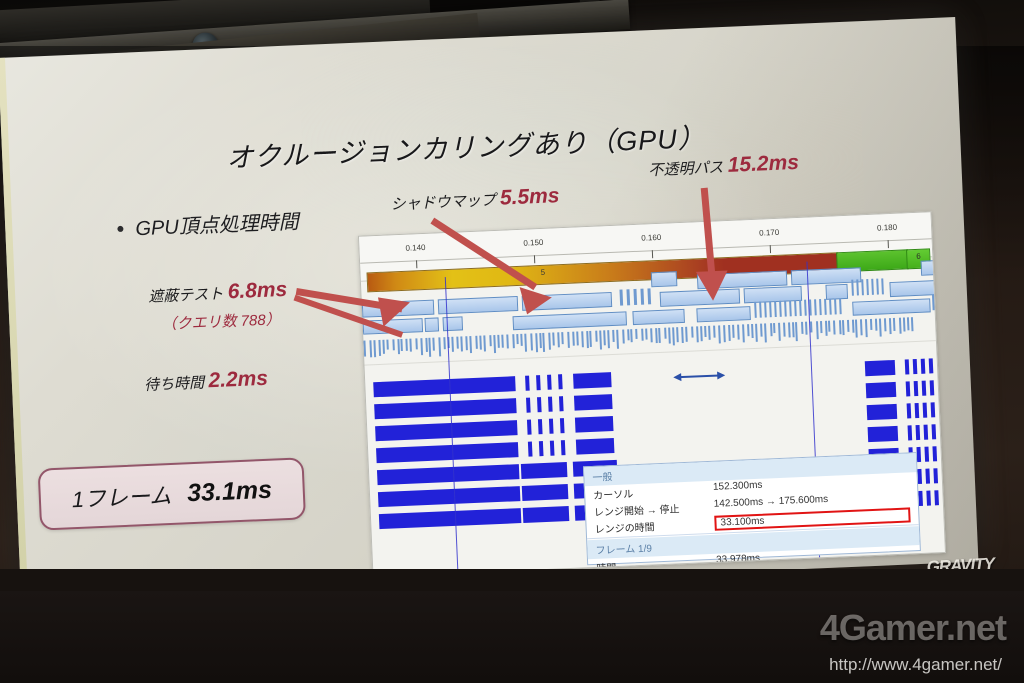 The image size is (1024, 683). I want to click on track-separator, so click(650, 353).